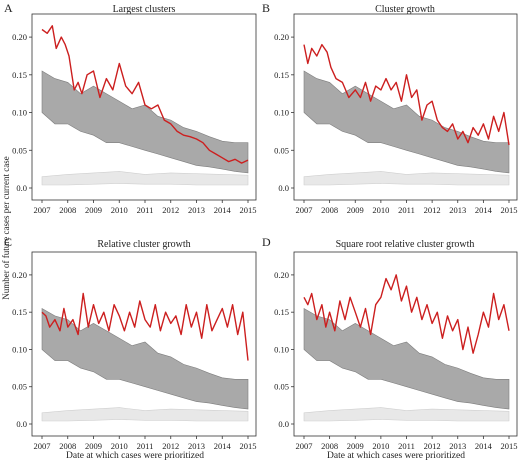 This screenshot has width=520, height=465. What do you see at coordinates (396, 456) in the screenshot?
I see `x-axis-label-right: Date at which cases were prioritized` at bounding box center [396, 456].